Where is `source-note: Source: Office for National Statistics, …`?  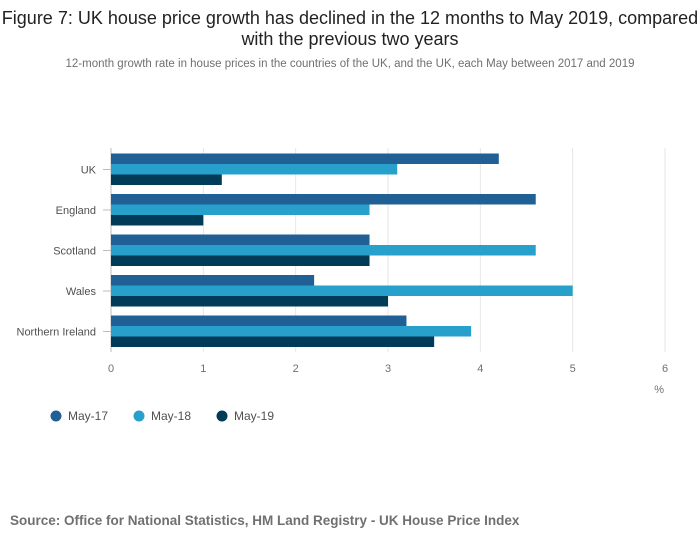 source-note: Source: Office for National Statistics, … is located at coordinates (265, 520).